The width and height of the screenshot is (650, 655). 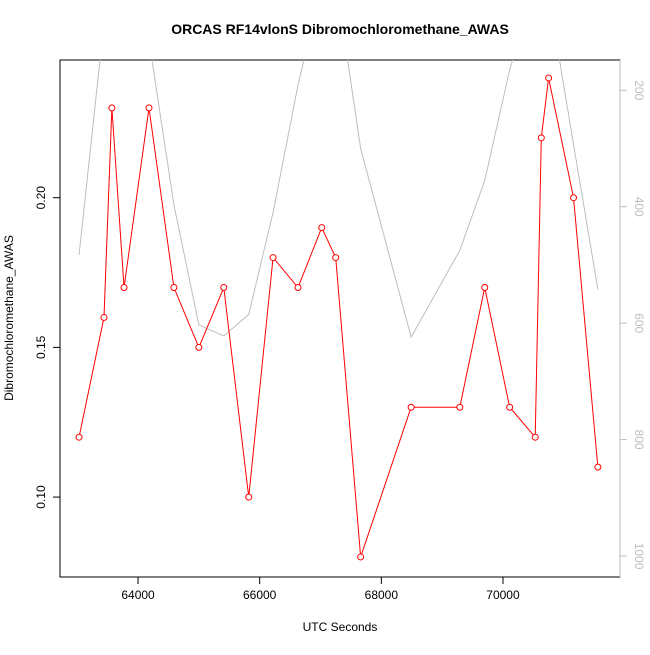 I want to click on x-tick-label: 70000, so click(x=503, y=595).